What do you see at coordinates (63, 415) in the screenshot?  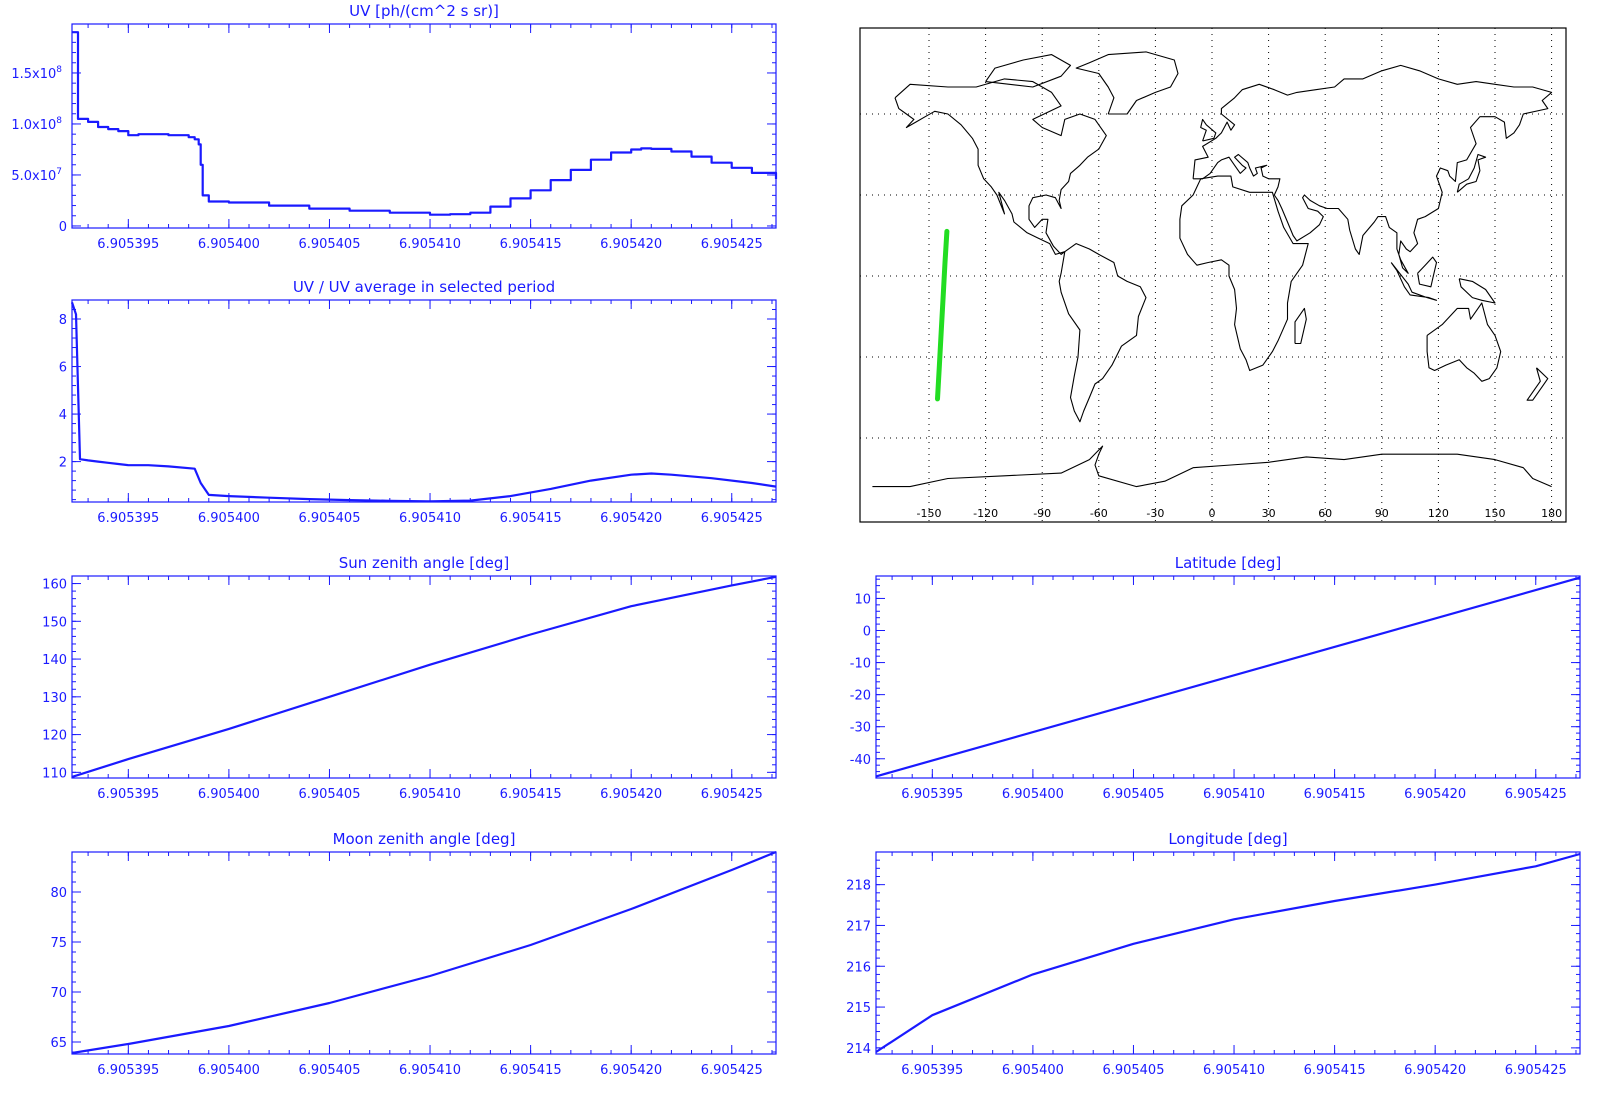 I see `y-tick-label: 4` at bounding box center [63, 415].